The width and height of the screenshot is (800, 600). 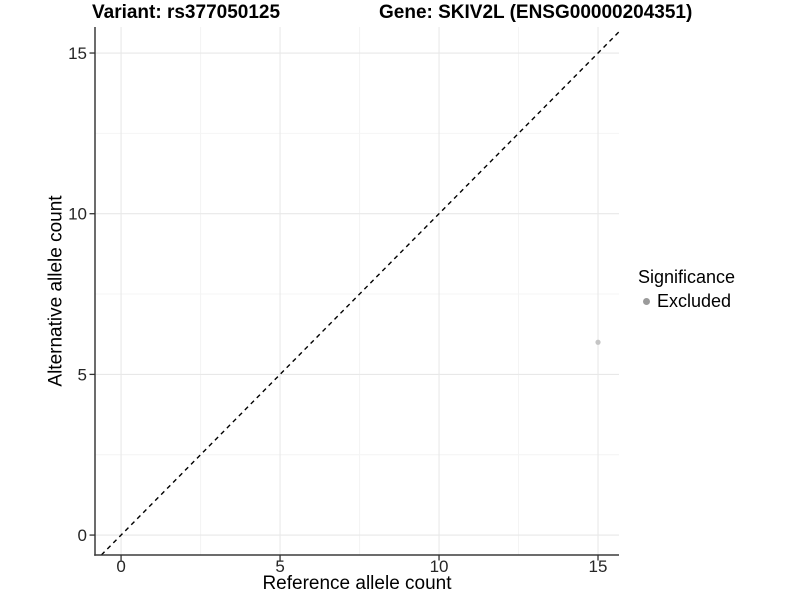 What do you see at coordinates (536, 12) in the screenshot?
I see `gene-title: Gene: SKIV2L (ENSG00000204351)` at bounding box center [536, 12].